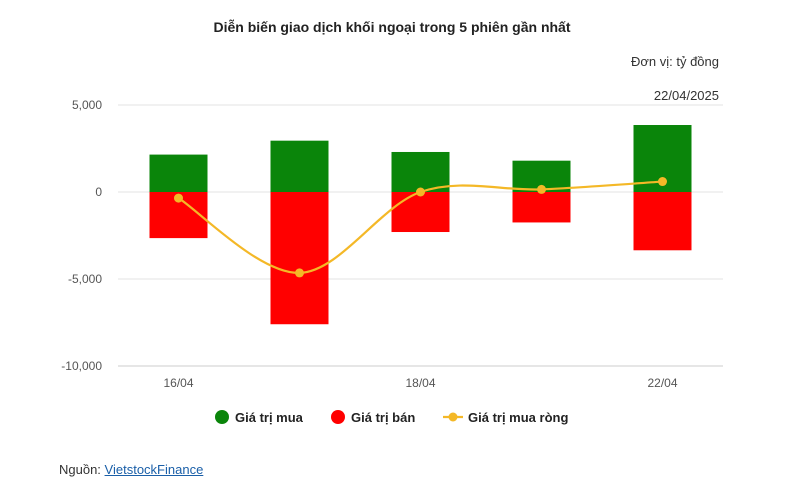 The height and width of the screenshot is (488, 803). Describe the element at coordinates (82, 469) in the screenshot. I see `source-label: Nguồn:` at that location.